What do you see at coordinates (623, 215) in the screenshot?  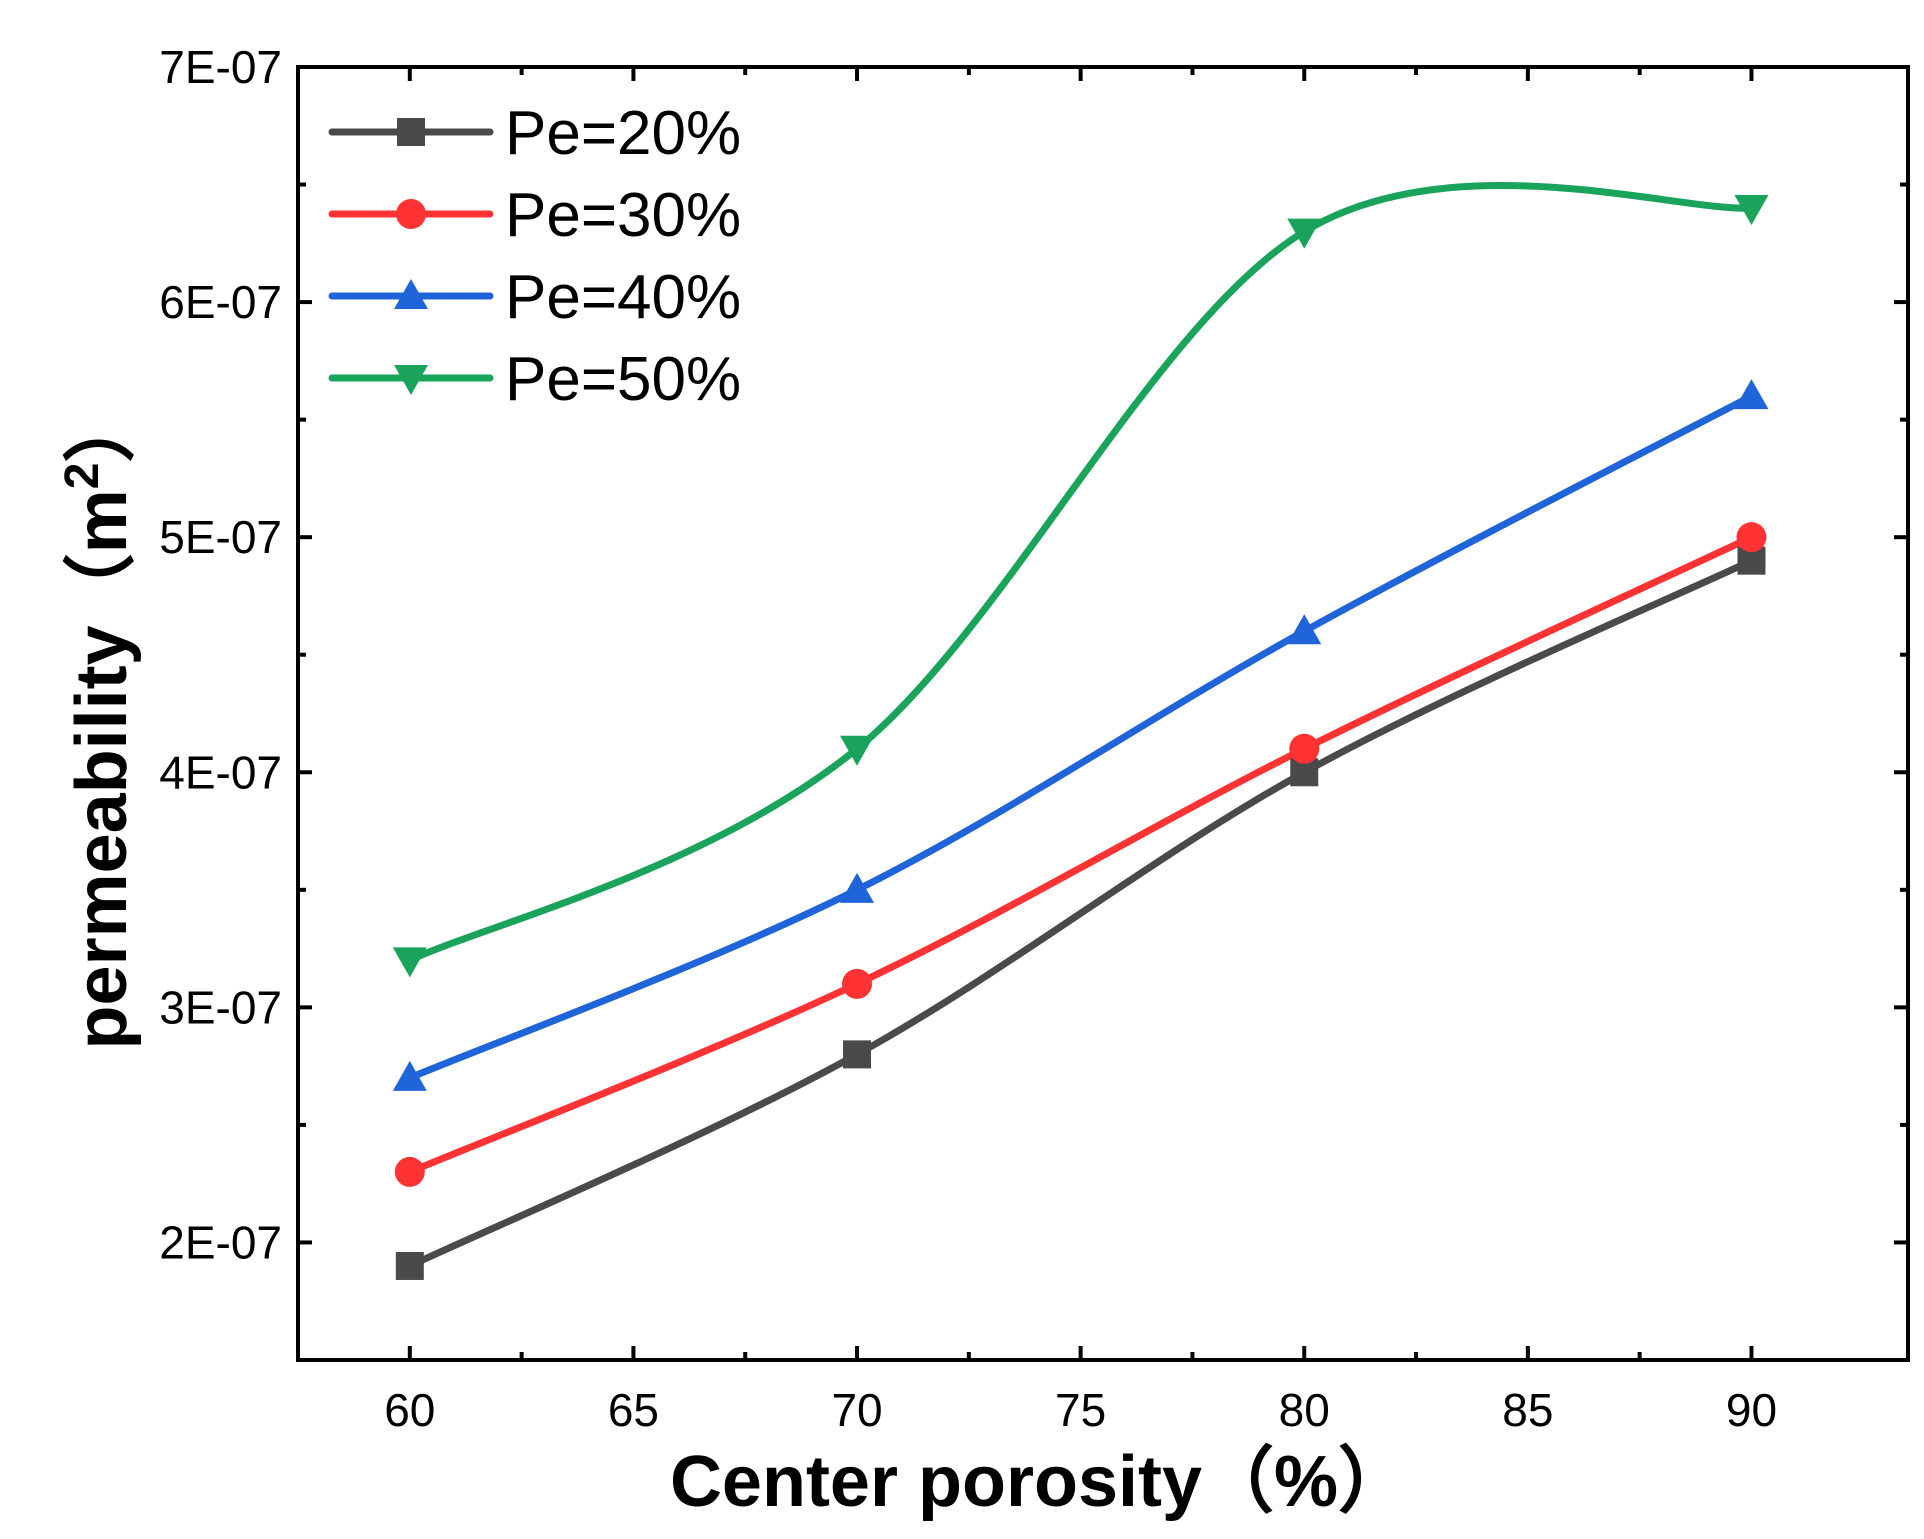 I see `legend-label-2: Pe=30%` at bounding box center [623, 215].